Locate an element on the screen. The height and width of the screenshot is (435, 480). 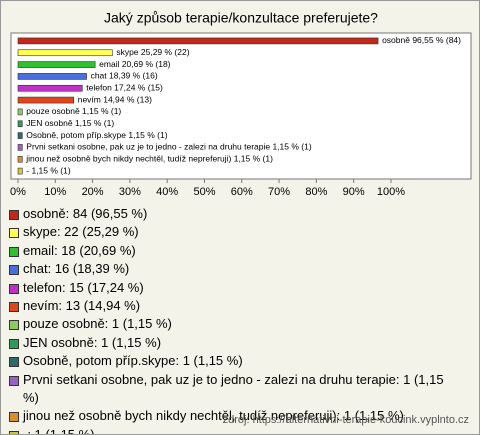
legend-label: osobně: 84 (96,55 %) is located at coordinates (85, 213).